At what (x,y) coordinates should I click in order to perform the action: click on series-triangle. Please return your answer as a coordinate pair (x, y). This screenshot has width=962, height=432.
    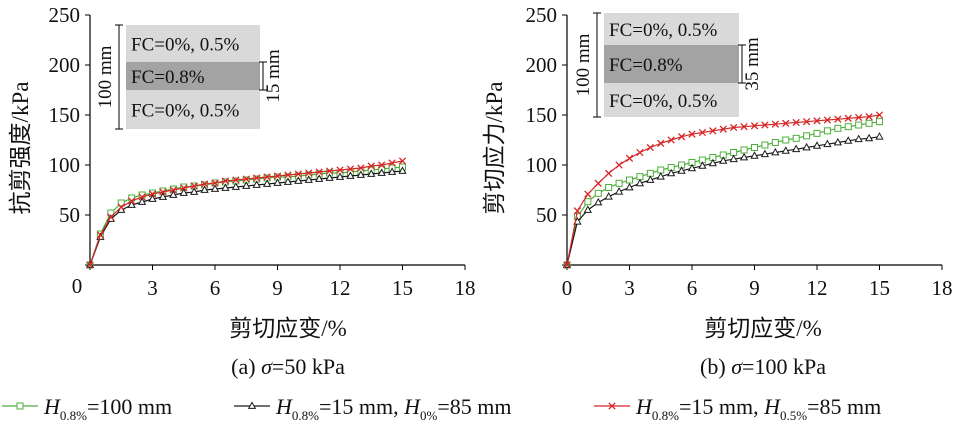
    Looking at the image, I should click on (246, 217).